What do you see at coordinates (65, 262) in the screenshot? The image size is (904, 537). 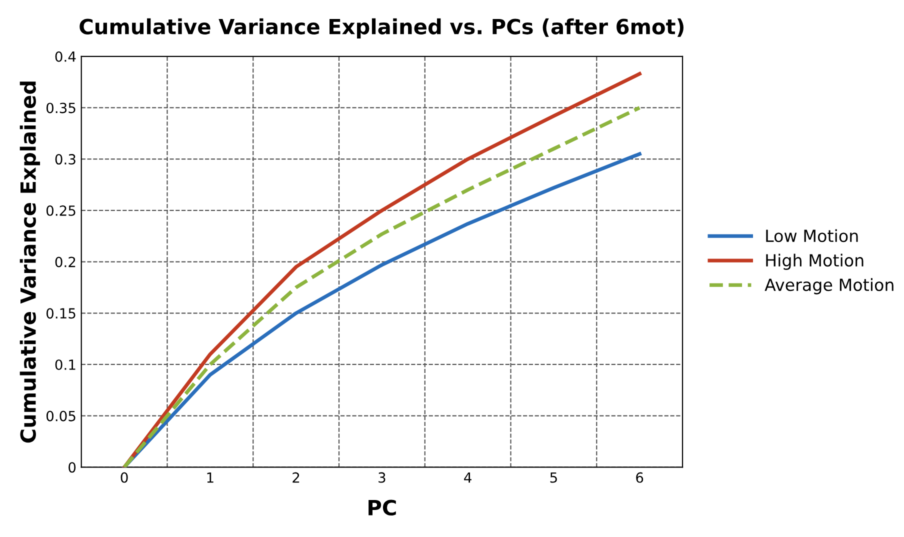 I see `y-tick-label: 0.2` at bounding box center [65, 262].